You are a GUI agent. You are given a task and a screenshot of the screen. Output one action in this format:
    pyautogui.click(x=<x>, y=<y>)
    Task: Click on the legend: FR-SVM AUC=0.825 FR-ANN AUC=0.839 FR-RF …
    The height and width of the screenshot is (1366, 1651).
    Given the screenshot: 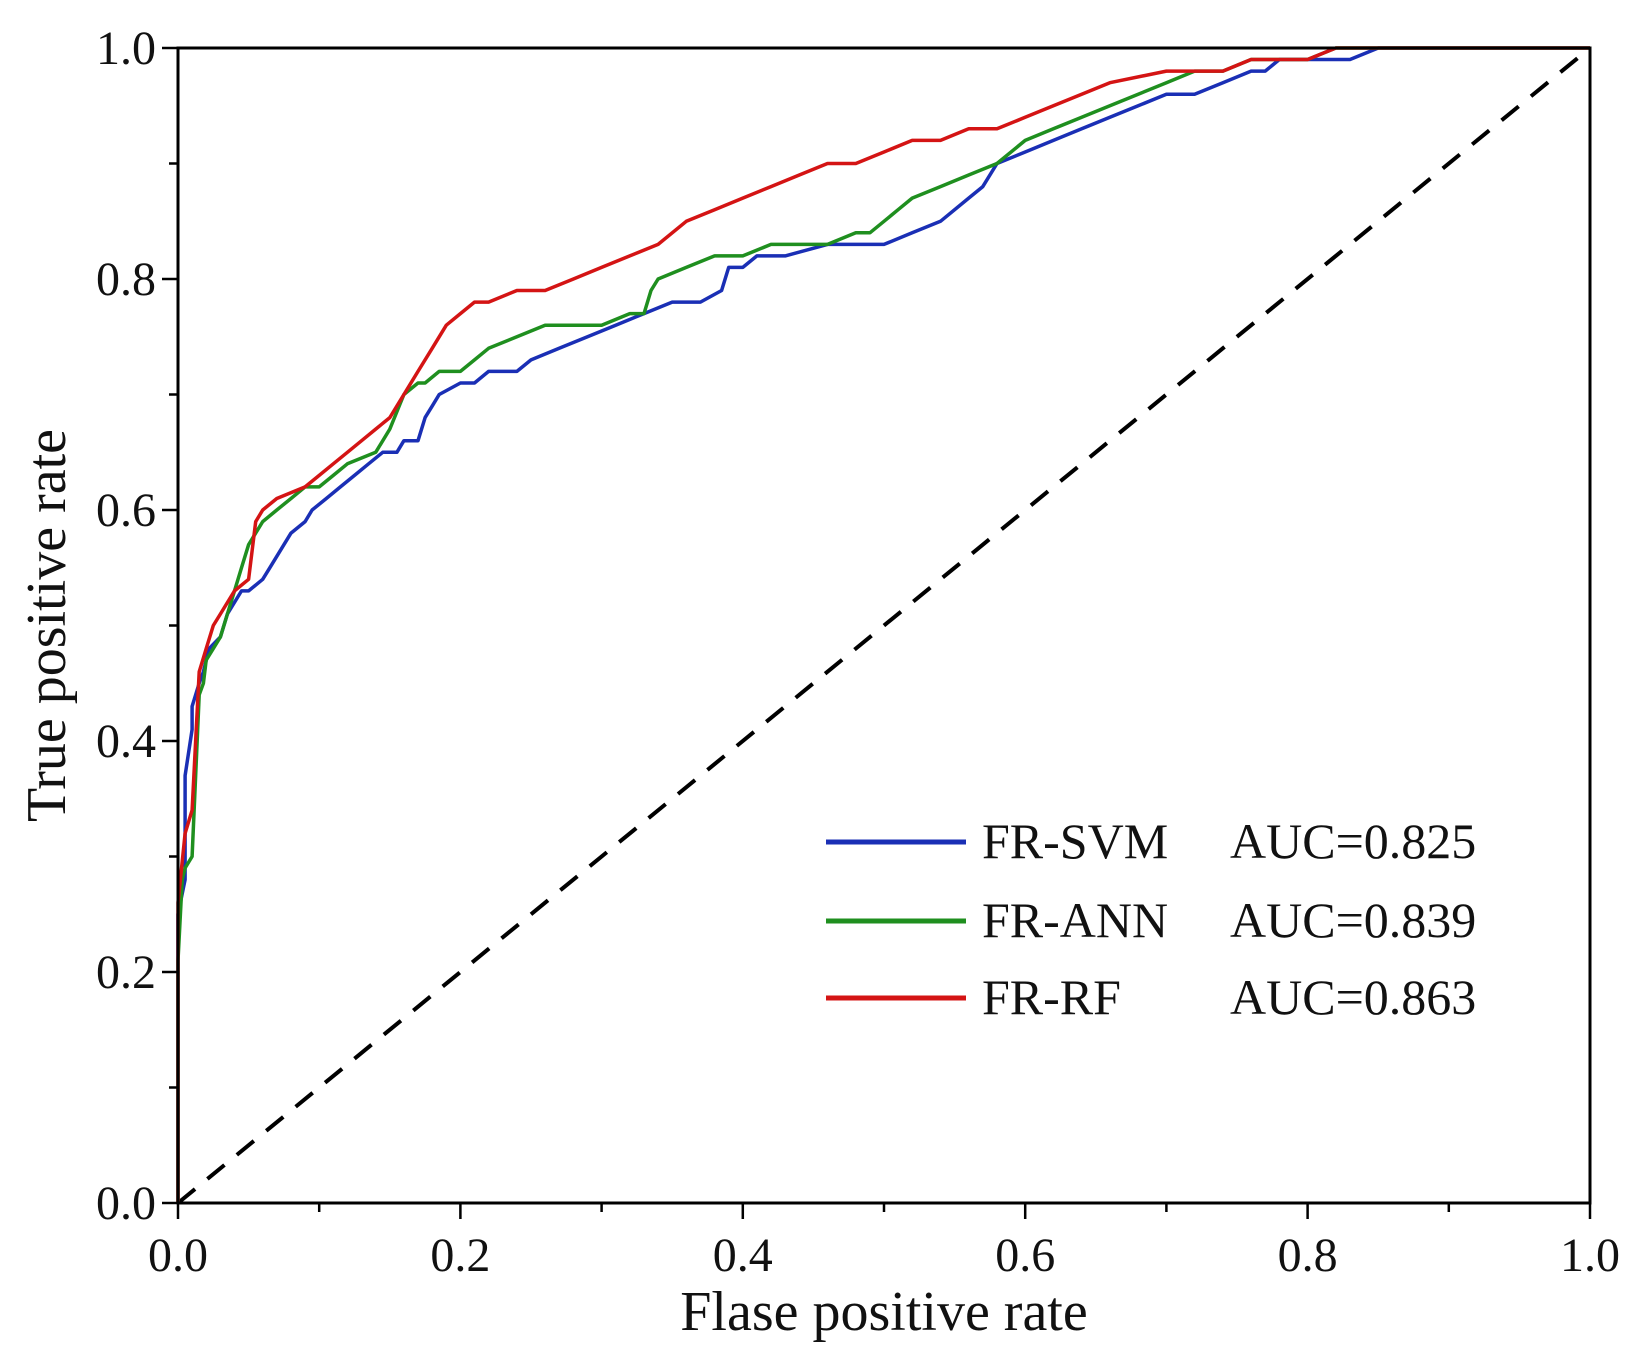 What is the action you would take?
    pyautogui.click(x=1151, y=919)
    